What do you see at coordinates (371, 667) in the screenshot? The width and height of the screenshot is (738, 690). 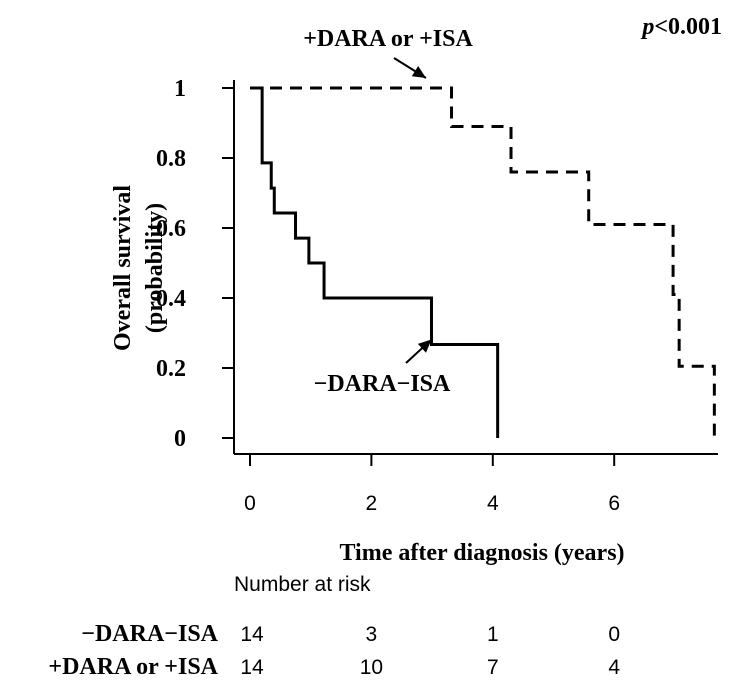 I see `risk-count: 10` at bounding box center [371, 667].